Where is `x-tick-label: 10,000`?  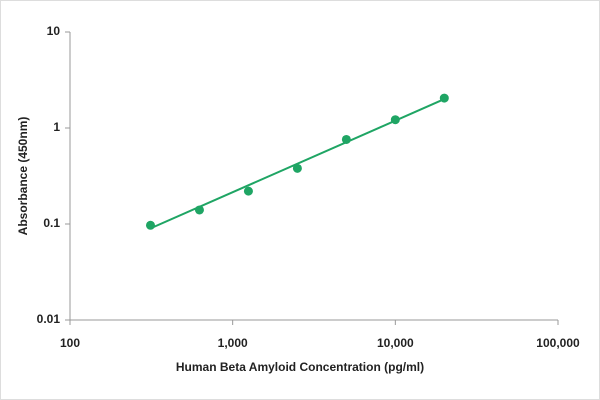
x-tick-label: 10,000 is located at coordinates (395, 343).